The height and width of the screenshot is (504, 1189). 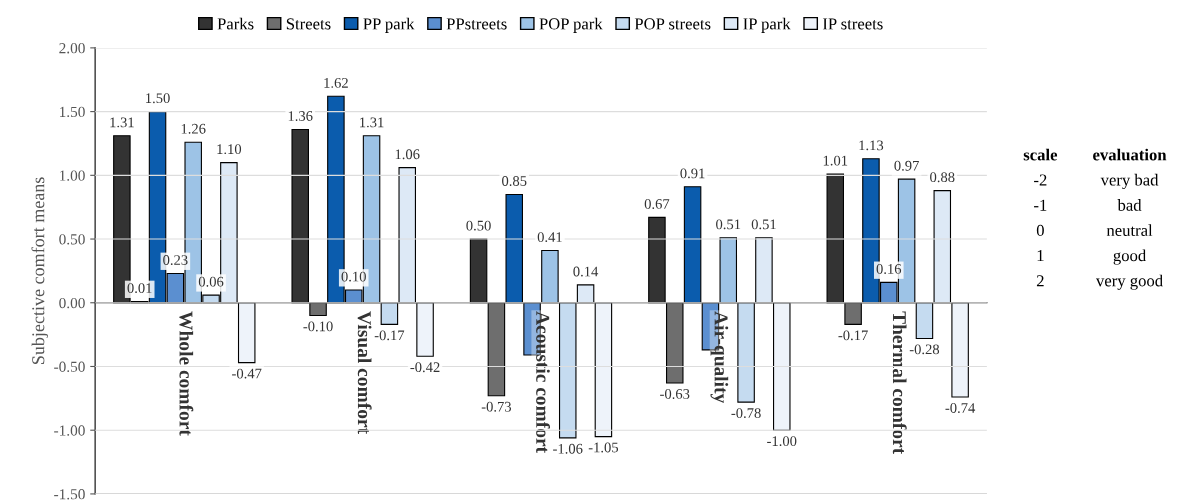 What do you see at coordinates (767, 25) in the screenshot?
I see `legend-label: IP park` at bounding box center [767, 25].